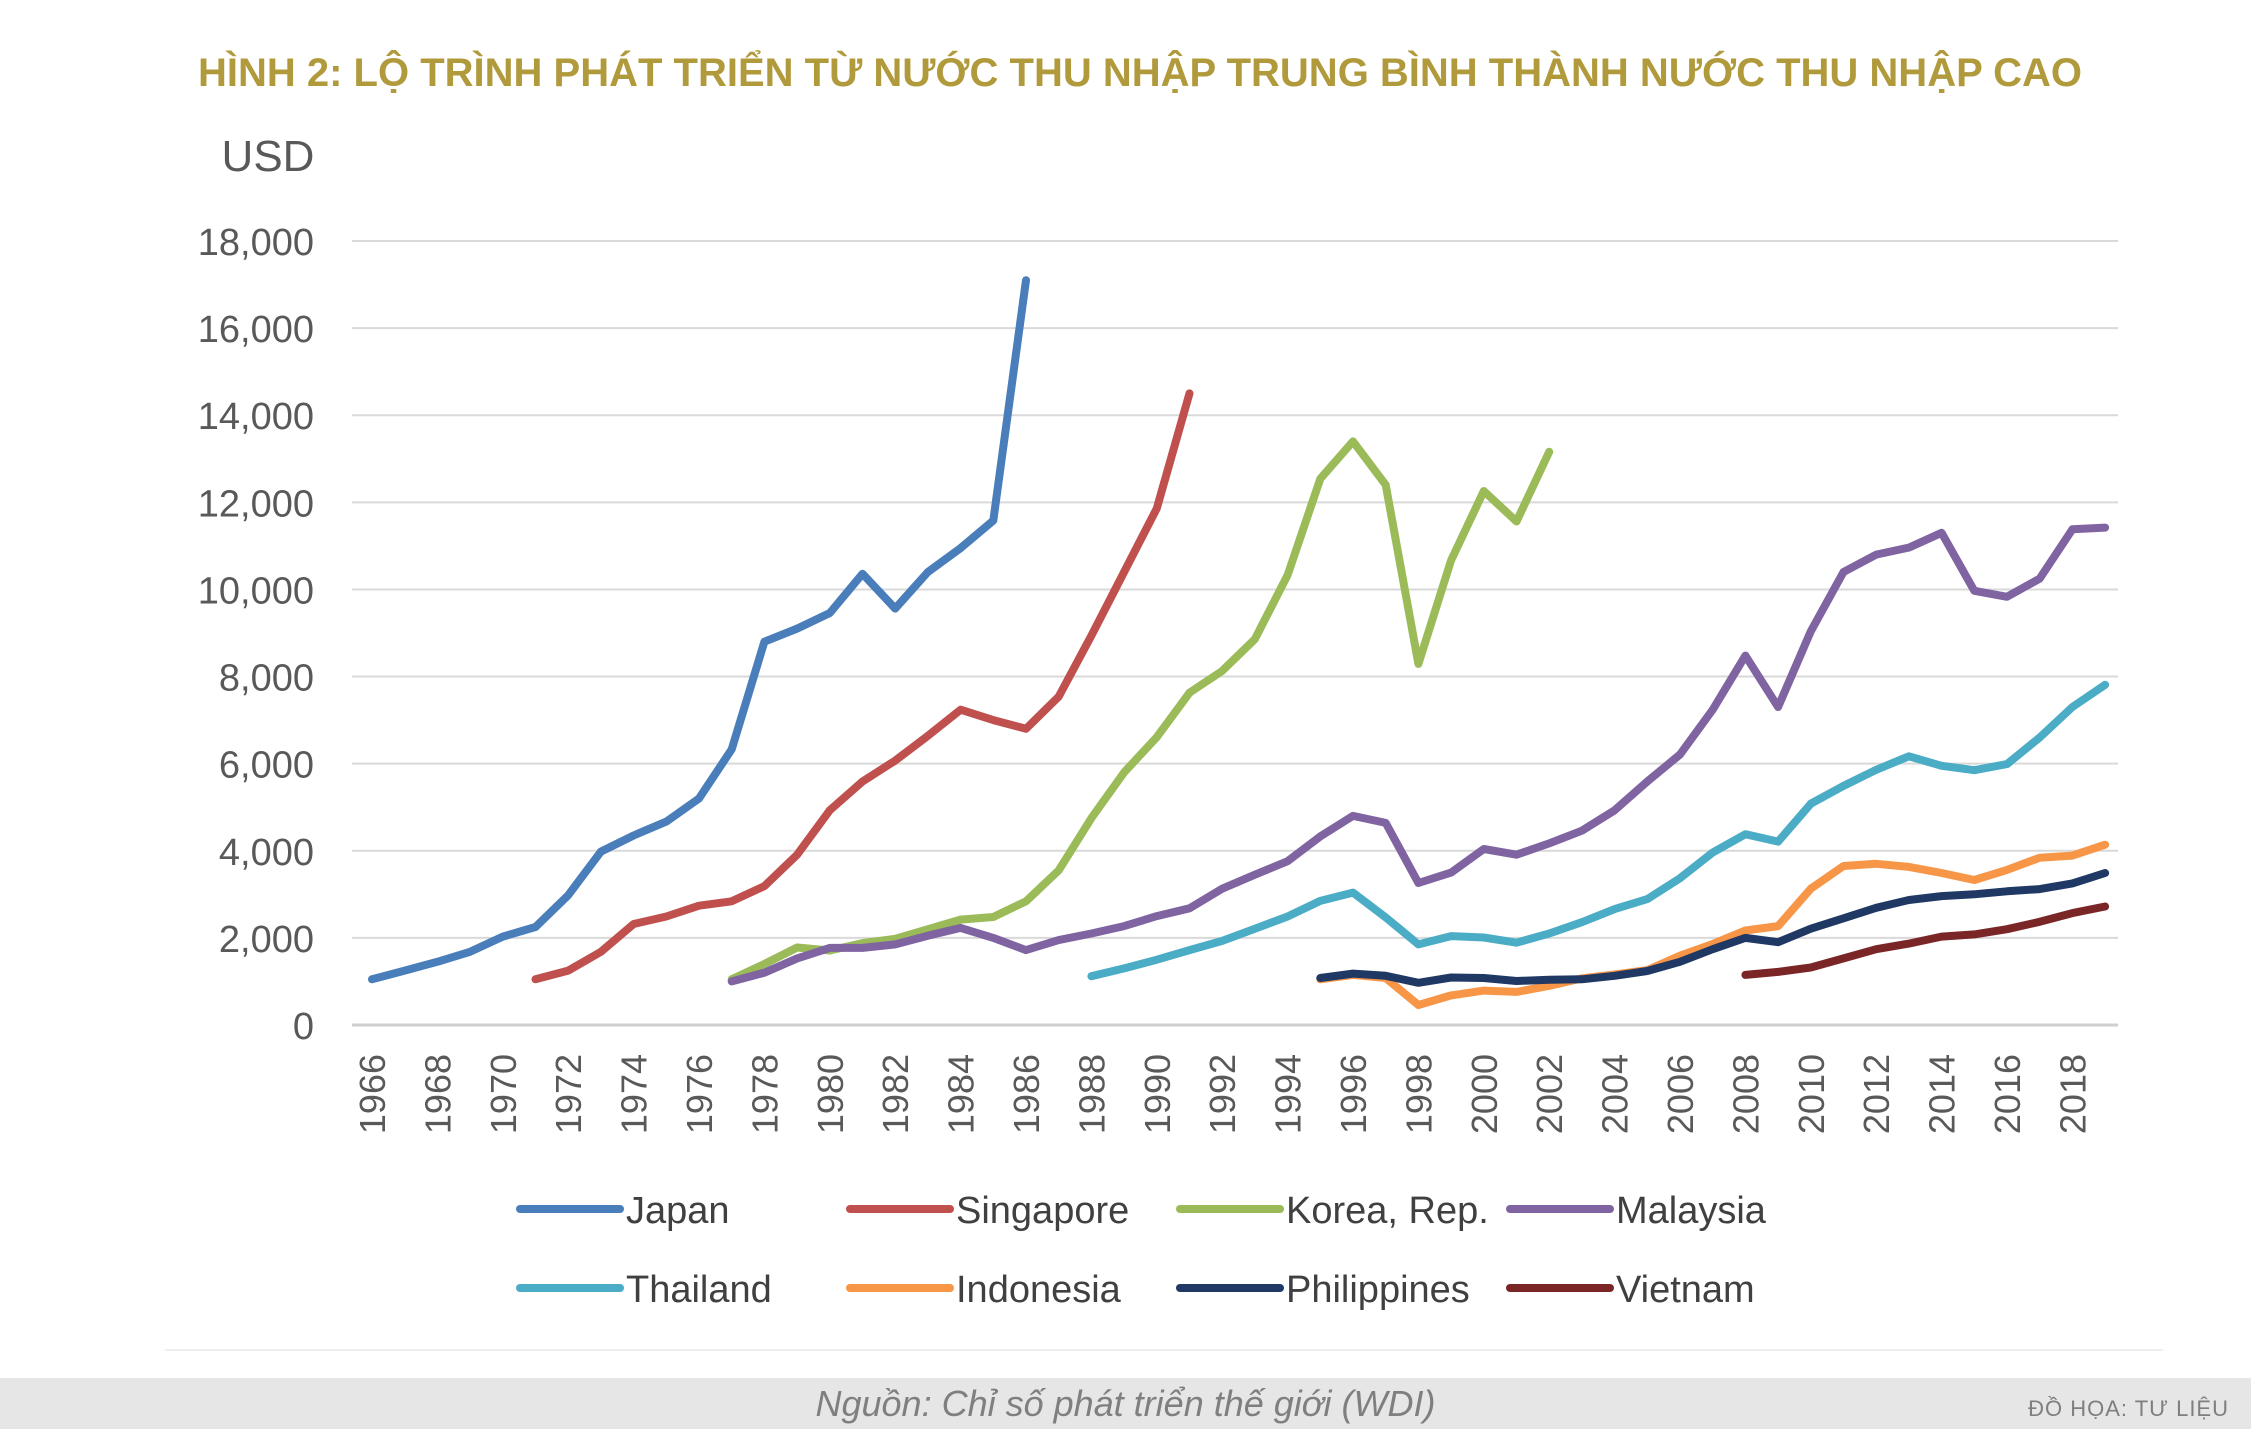 The image size is (2251, 1429). I want to click on y-tick-label: 14,000, so click(256, 417).